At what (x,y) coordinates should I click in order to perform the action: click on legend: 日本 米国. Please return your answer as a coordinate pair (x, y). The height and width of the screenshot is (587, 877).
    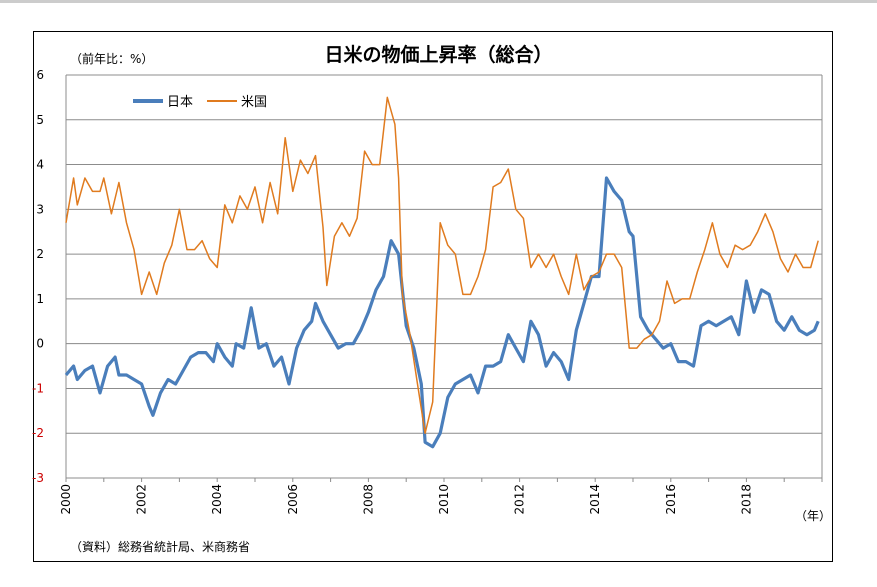
    Looking at the image, I should click on (207, 100).